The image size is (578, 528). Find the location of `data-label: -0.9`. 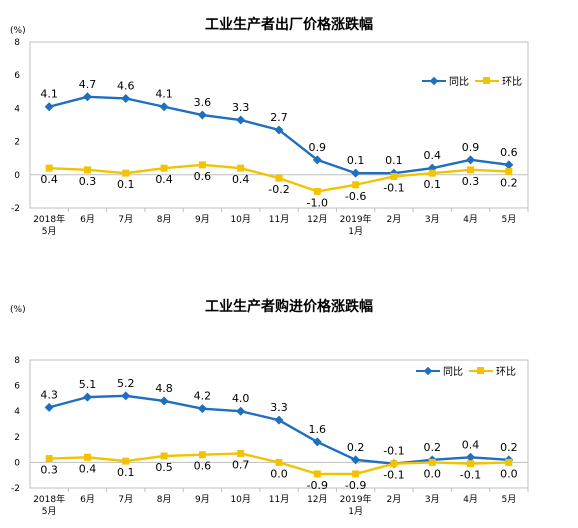

data-label: -0.9 is located at coordinates (317, 485).